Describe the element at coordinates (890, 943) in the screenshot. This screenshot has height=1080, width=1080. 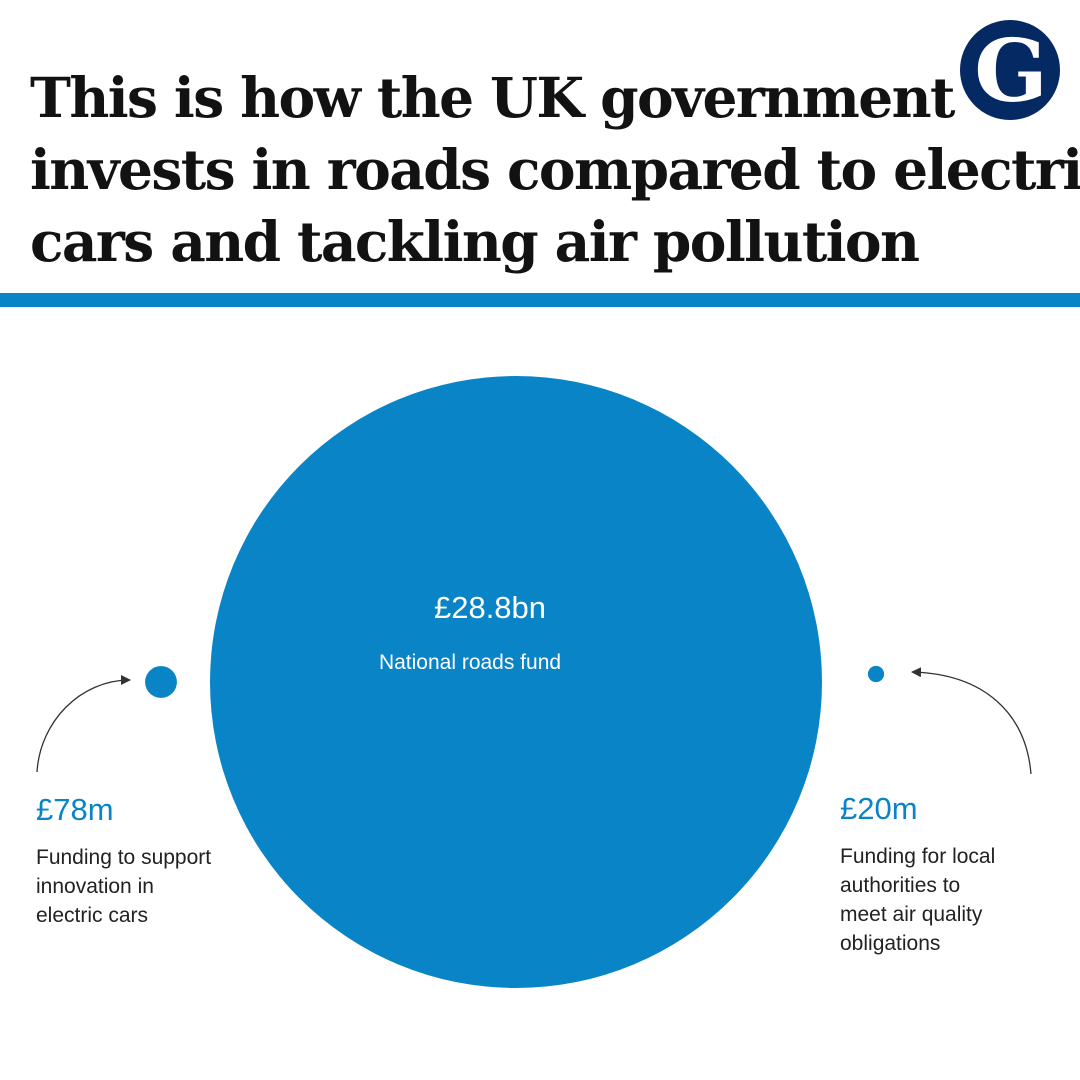
I see `category-label-air-4: obligations` at that location.